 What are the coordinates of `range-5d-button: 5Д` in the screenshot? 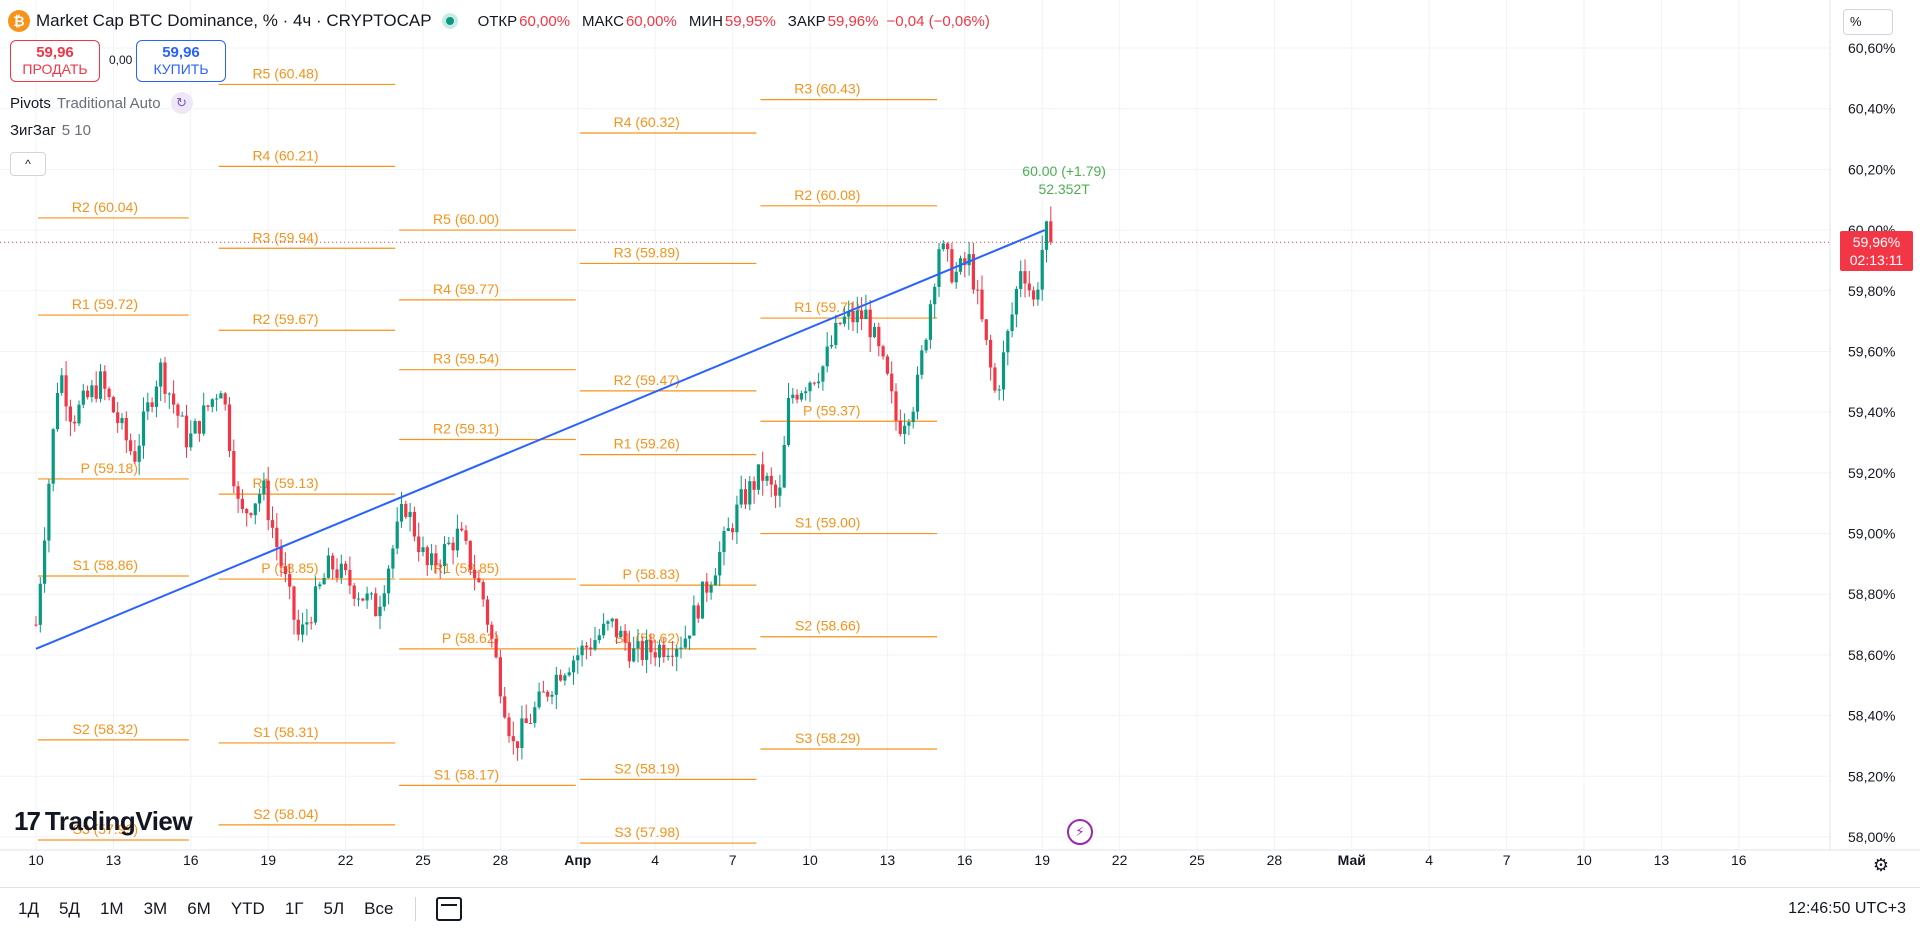 It's located at (69, 908).